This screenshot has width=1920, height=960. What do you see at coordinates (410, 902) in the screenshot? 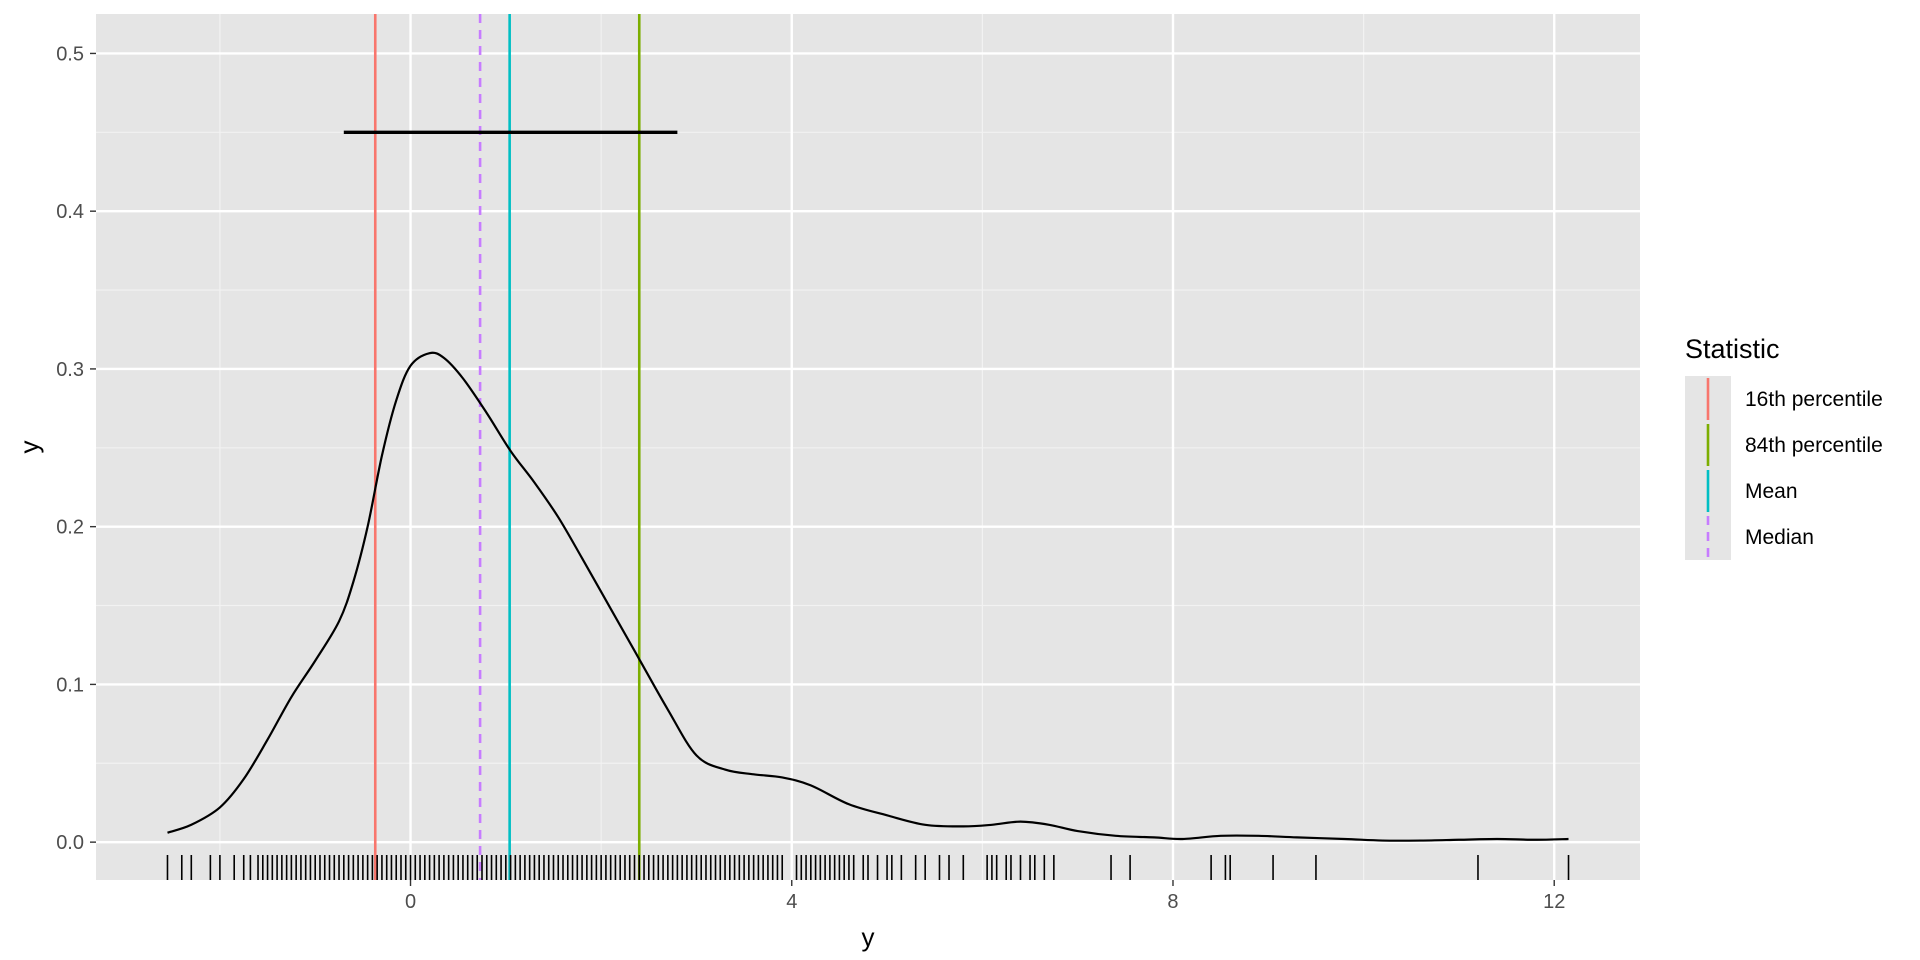
I see `x-tick-label: 0` at bounding box center [410, 902].